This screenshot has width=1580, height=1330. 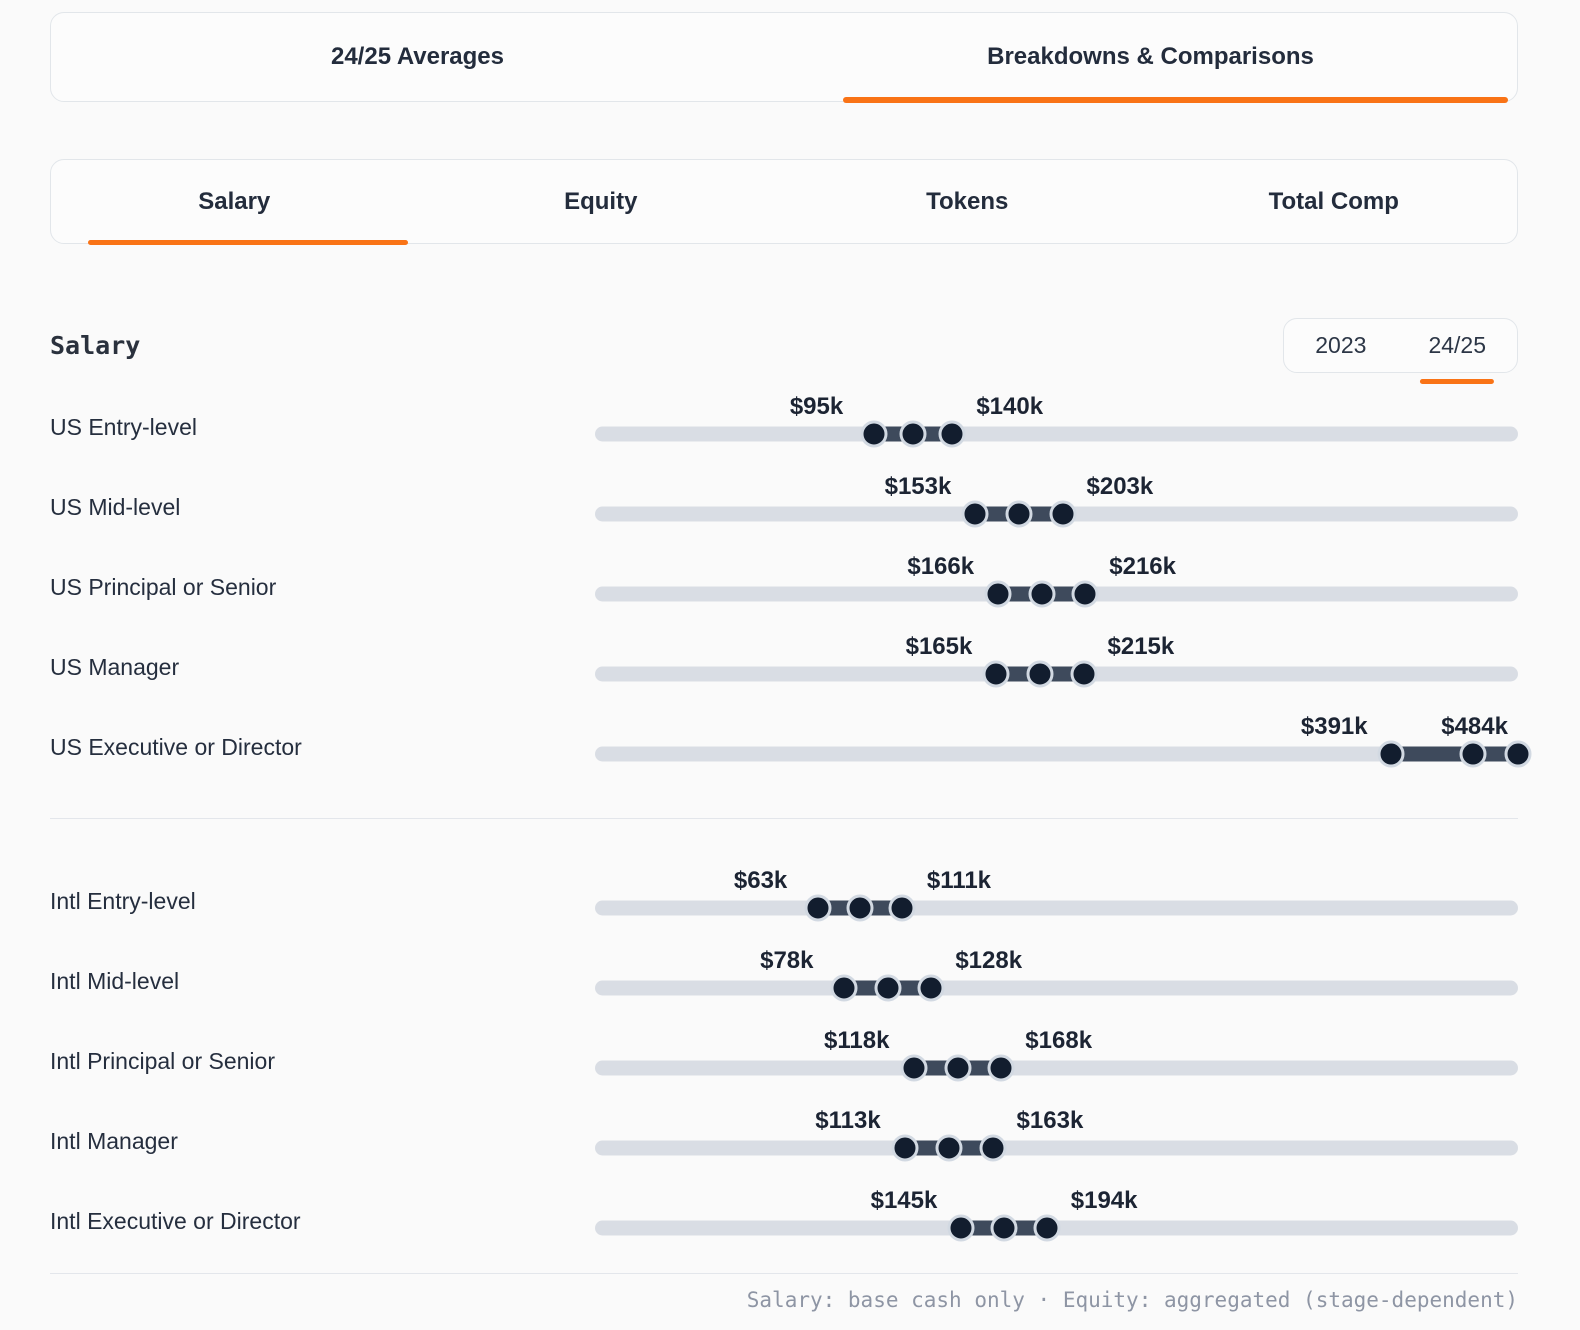 I want to click on year-option-label: 24/25, so click(x=1457, y=345).